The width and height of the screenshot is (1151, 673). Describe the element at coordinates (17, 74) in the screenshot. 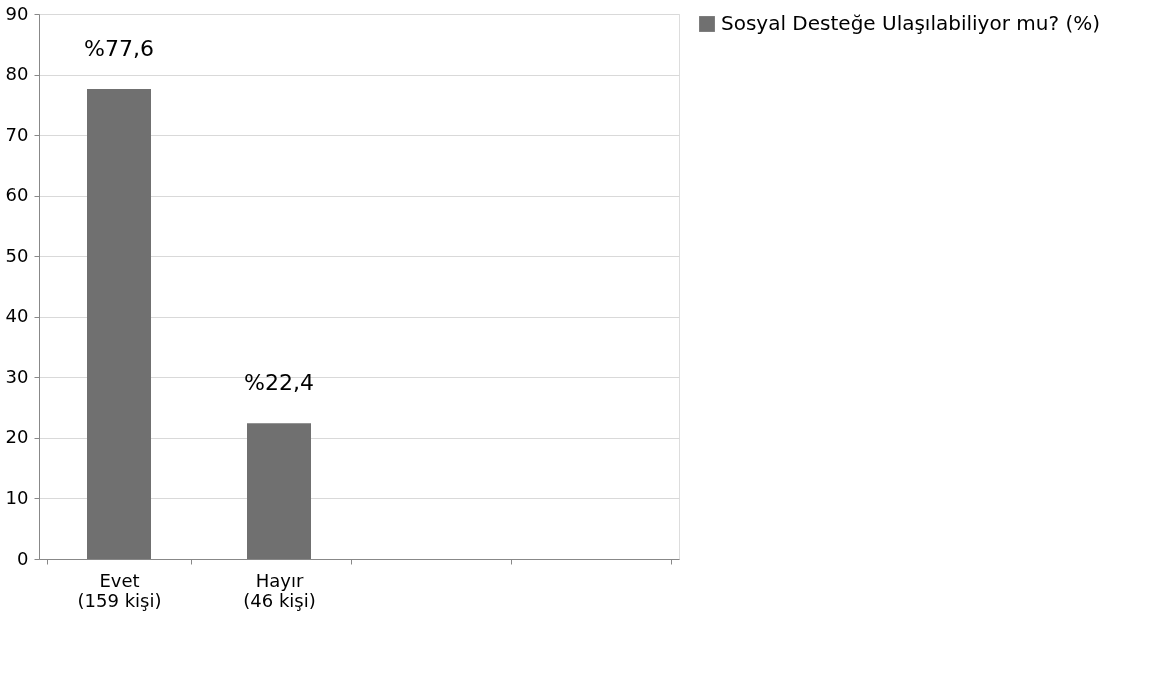

I see `y-tick-label: 80` at that location.